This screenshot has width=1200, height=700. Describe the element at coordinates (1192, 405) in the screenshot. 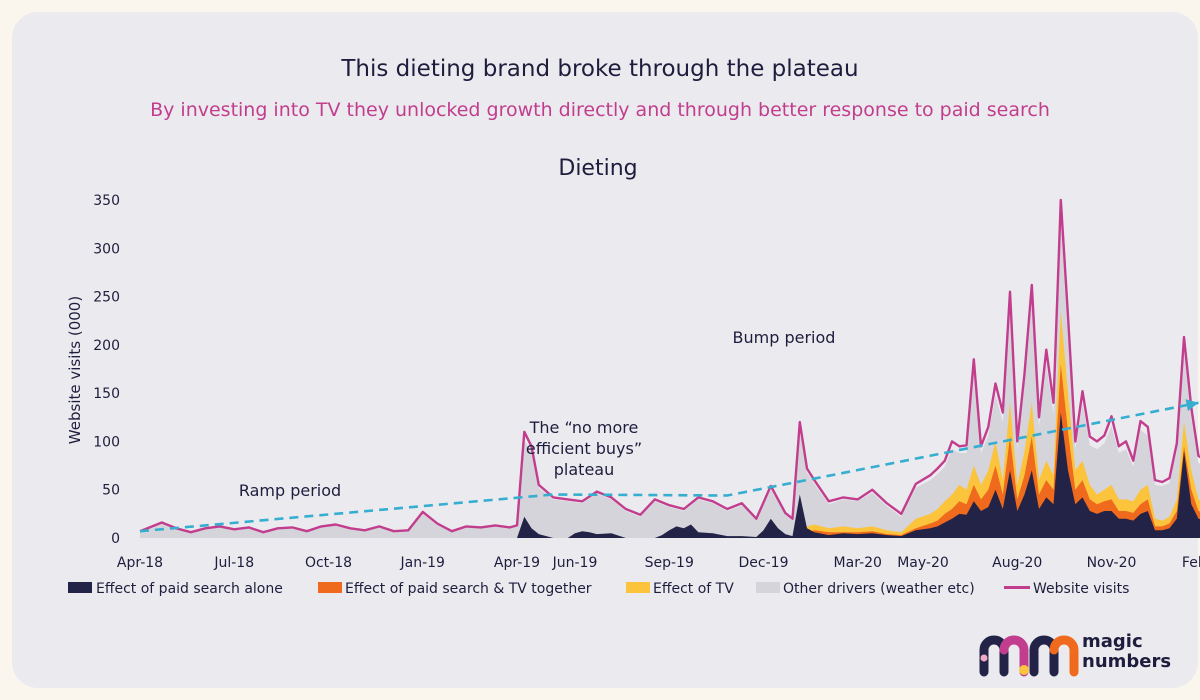

I see `trend-arrowhead` at that location.